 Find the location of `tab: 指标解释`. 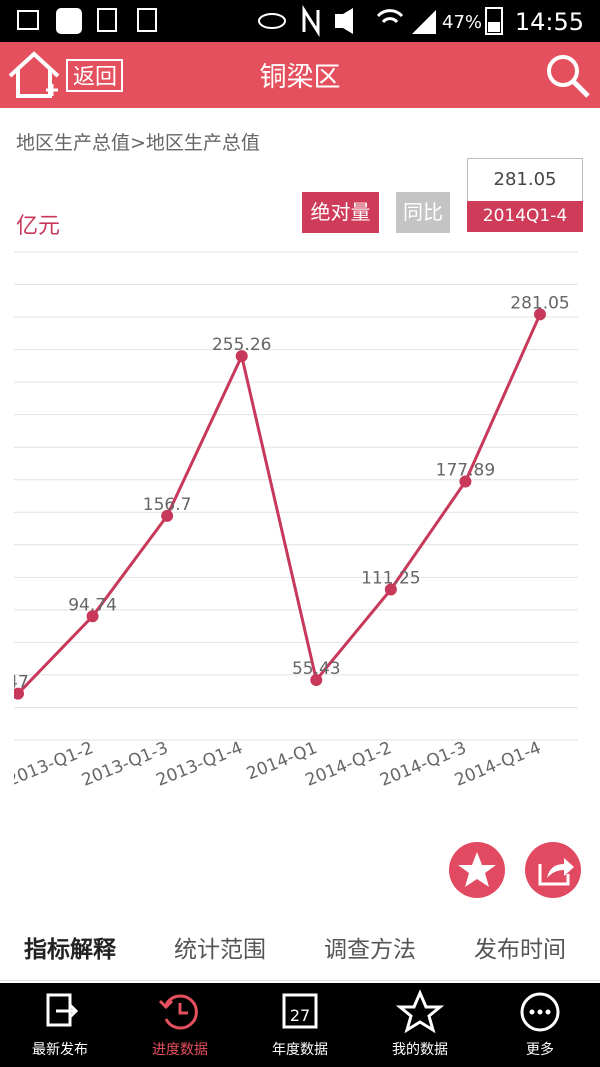

tab: 指标解释 is located at coordinates (70, 950).